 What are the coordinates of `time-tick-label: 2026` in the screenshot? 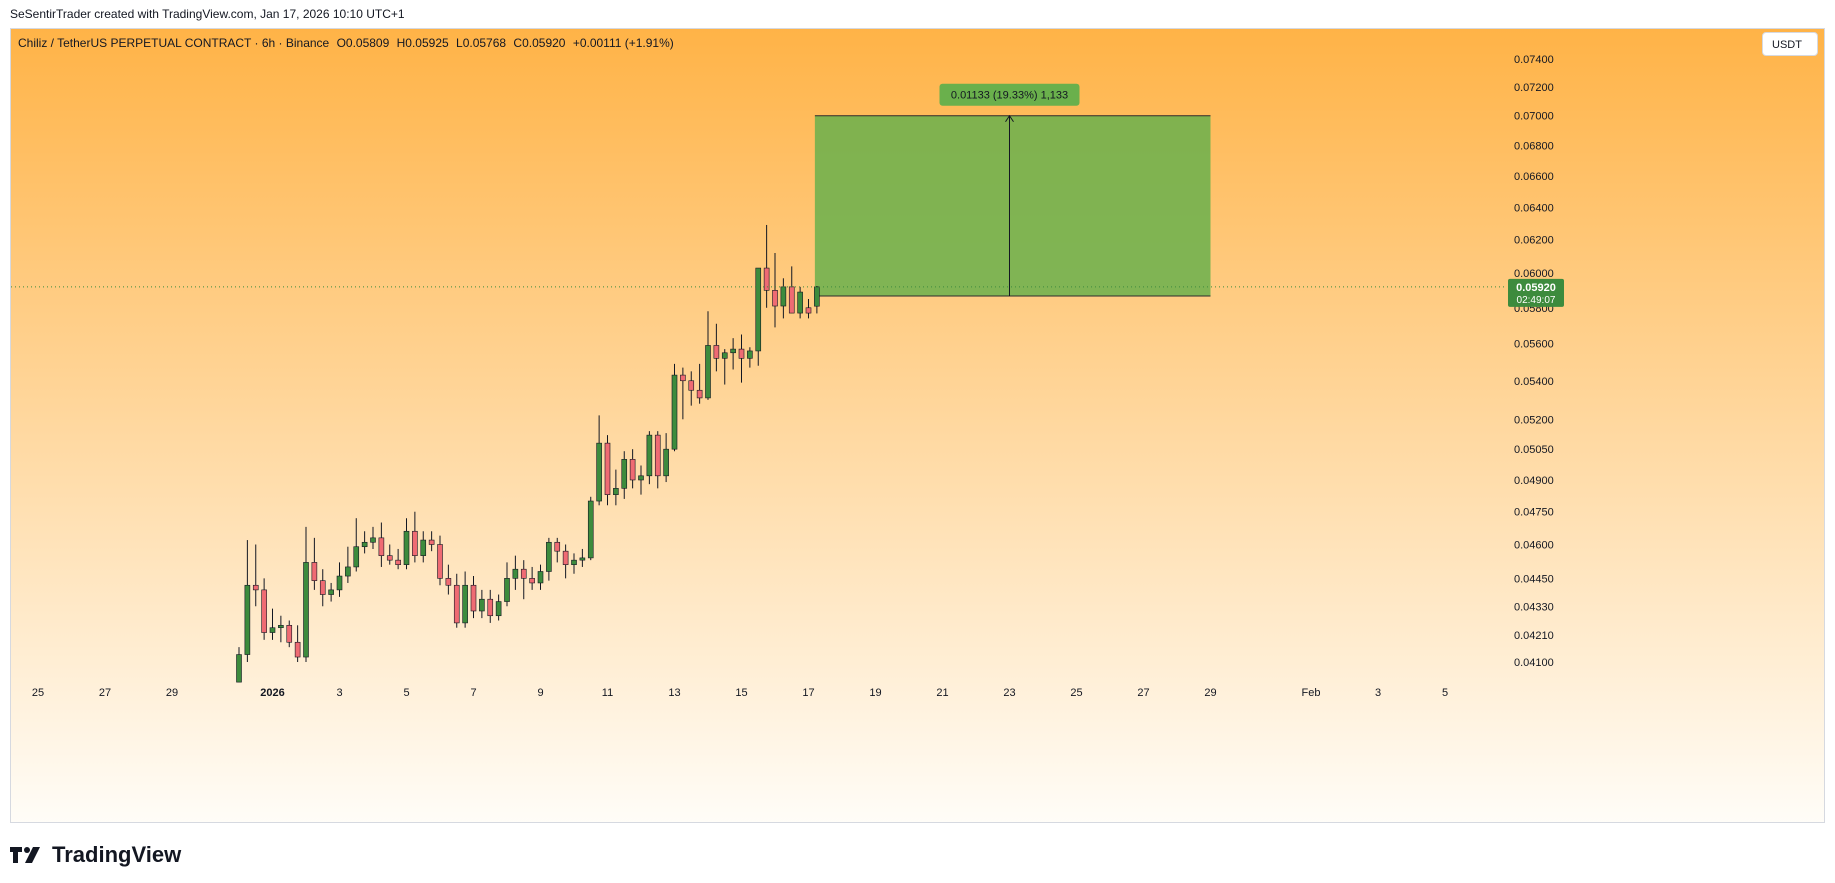 It's located at (272, 693).